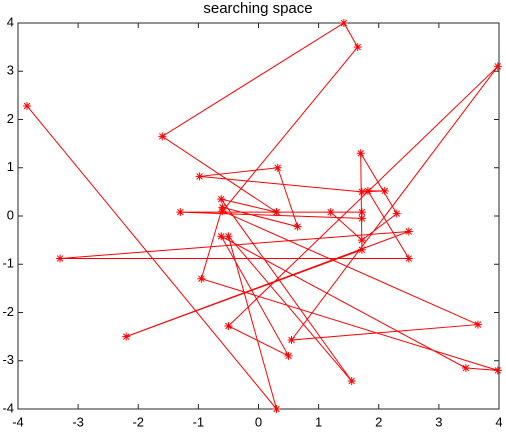 This screenshot has height=432, width=506. What do you see at coordinates (438, 421) in the screenshot?
I see `x-tick-label: 3` at bounding box center [438, 421].